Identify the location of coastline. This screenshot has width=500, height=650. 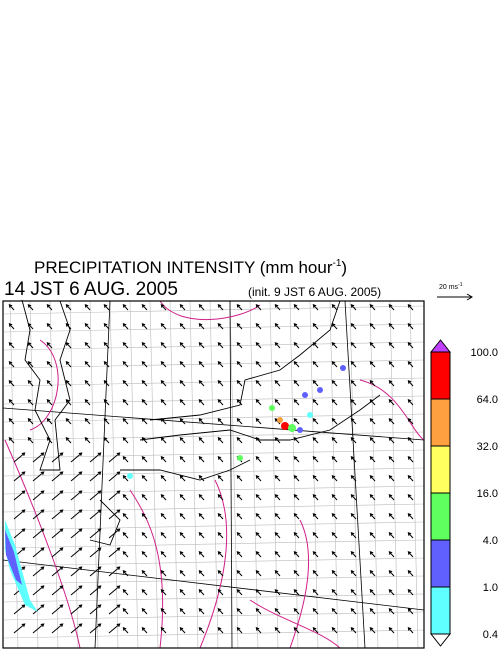
(245, 360).